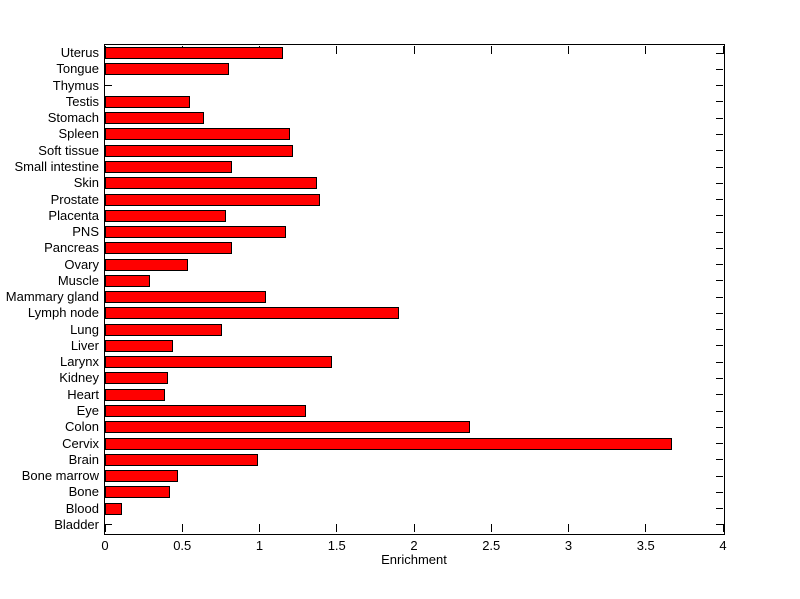 The image size is (800, 599). I want to click on category-label: Eye, so click(87, 410).